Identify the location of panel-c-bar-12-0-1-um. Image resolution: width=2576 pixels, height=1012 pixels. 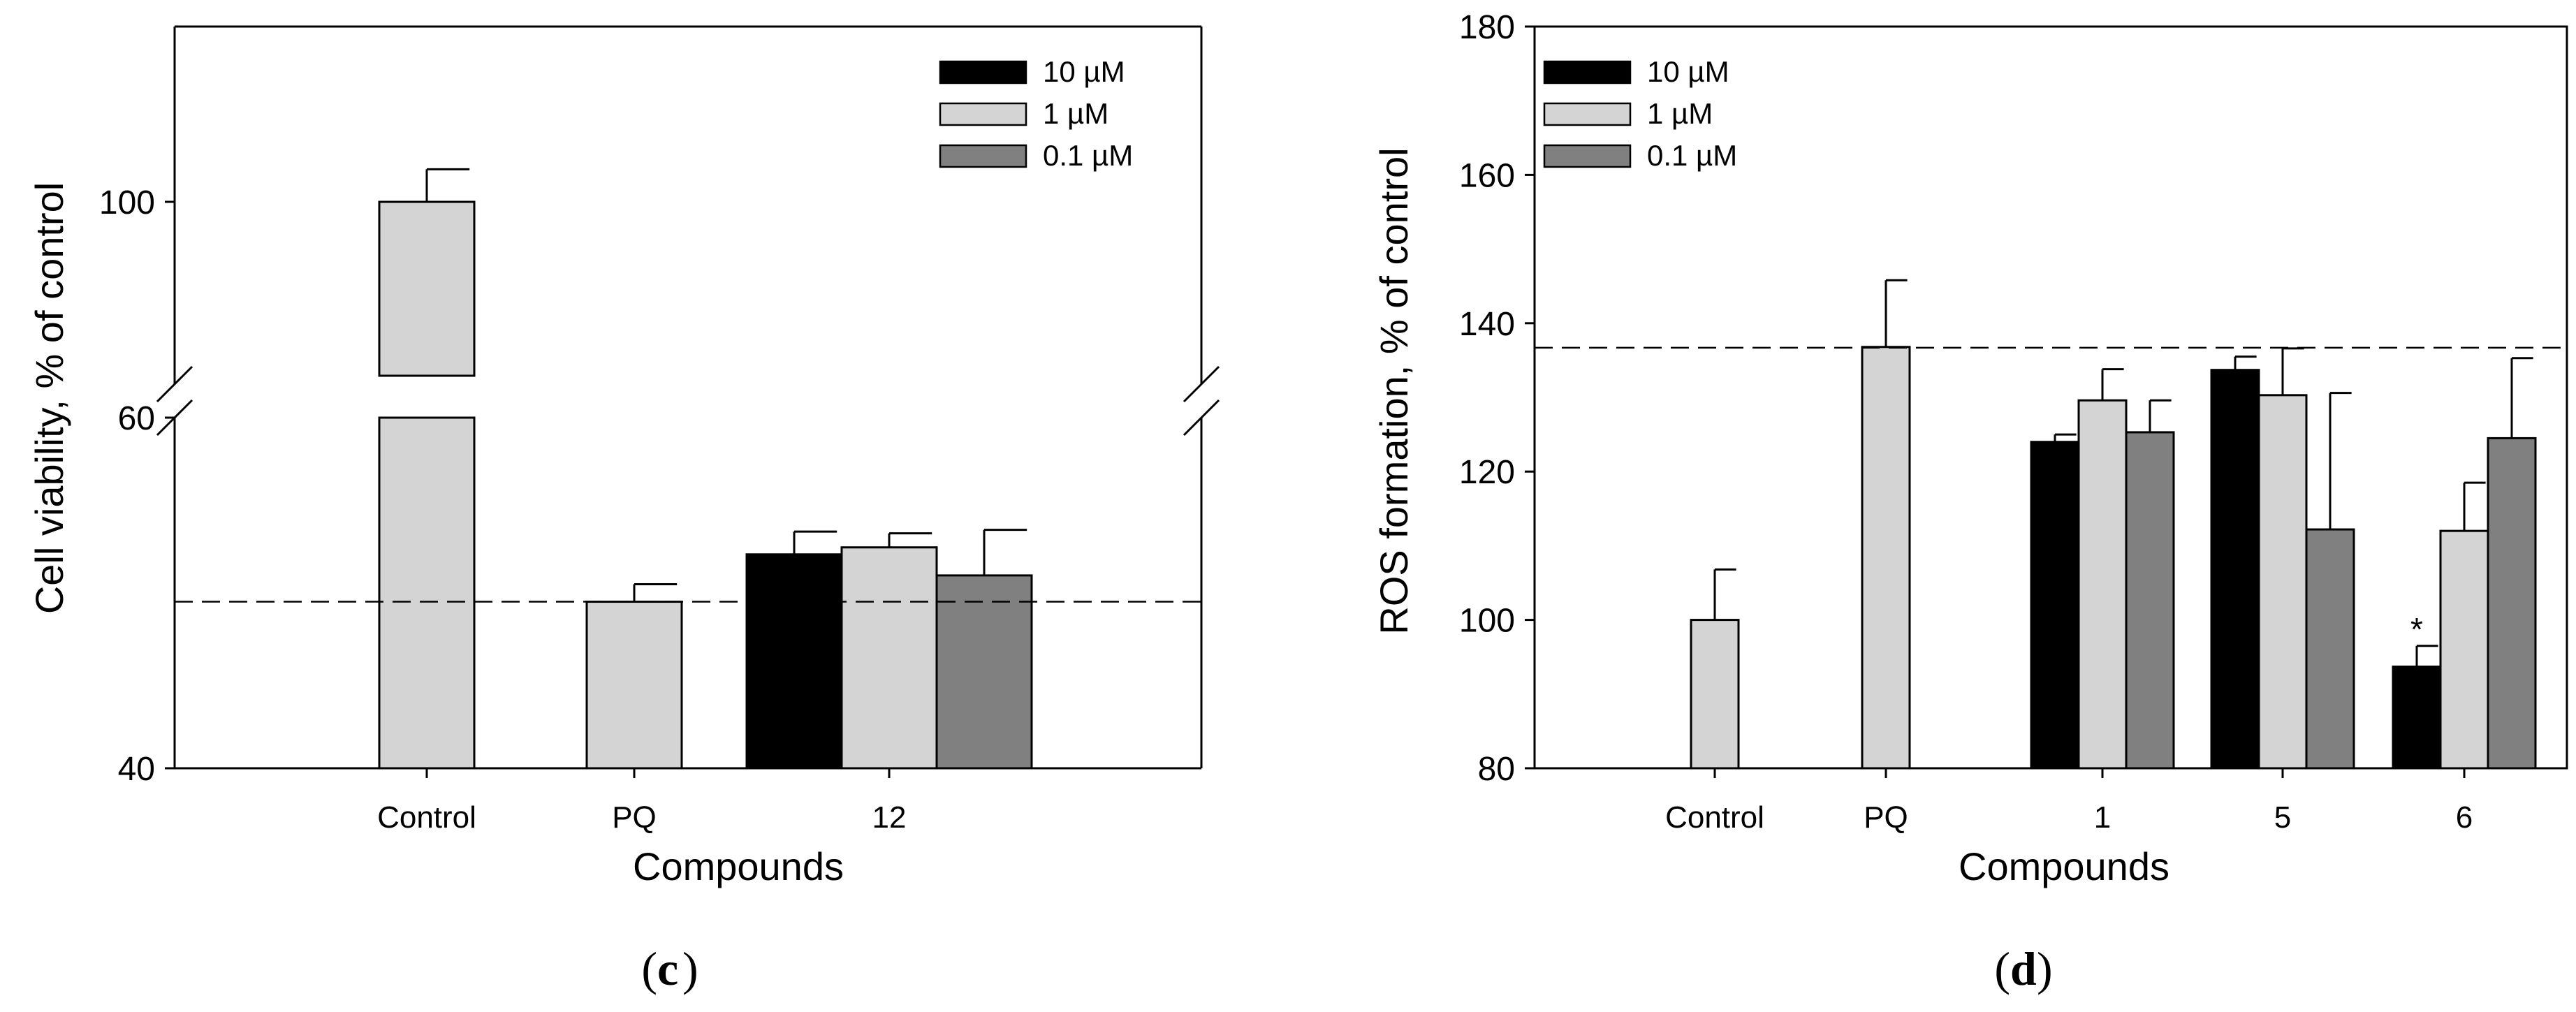
(984, 672).